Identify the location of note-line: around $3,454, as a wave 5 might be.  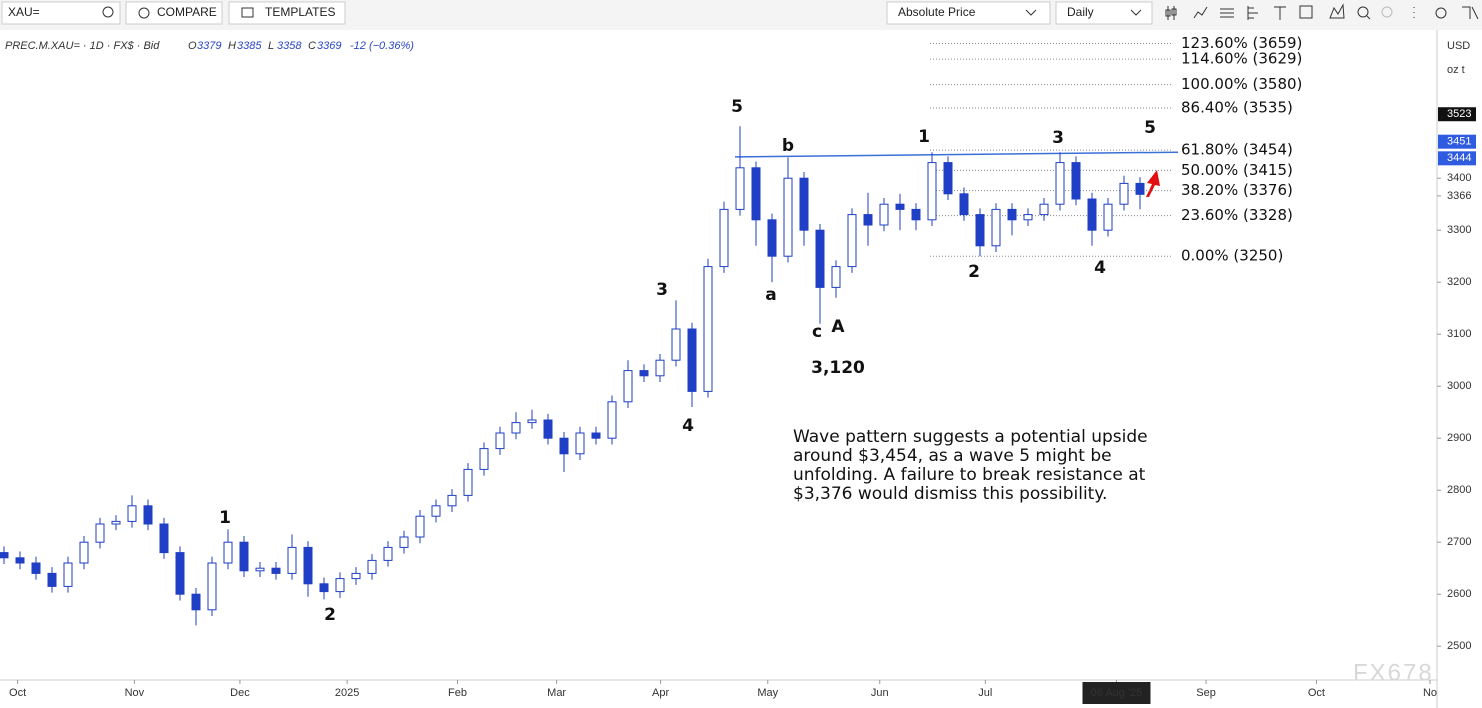
(952, 456).